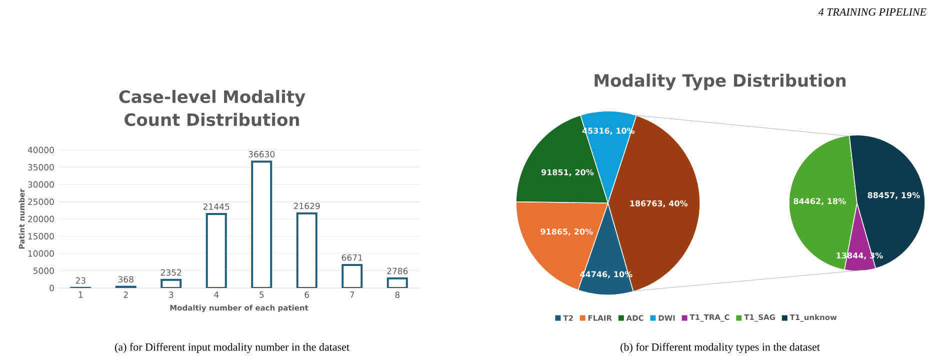 The image size is (935, 364). I want to click on data-label: 84462, 18%, so click(820, 202).